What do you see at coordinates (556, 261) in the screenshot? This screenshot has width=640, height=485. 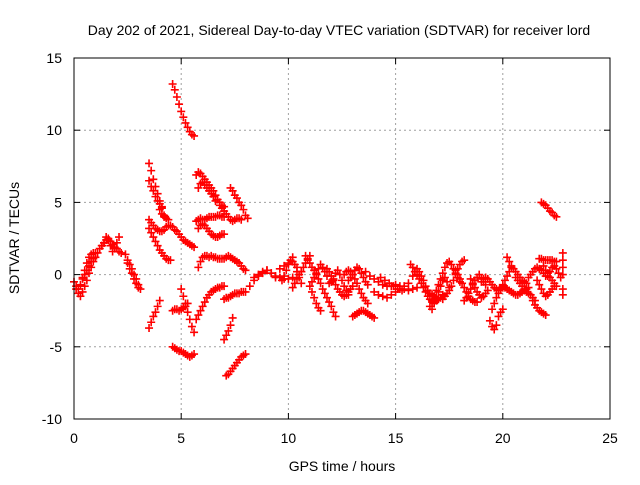 I see `data-point-arc61` at bounding box center [556, 261].